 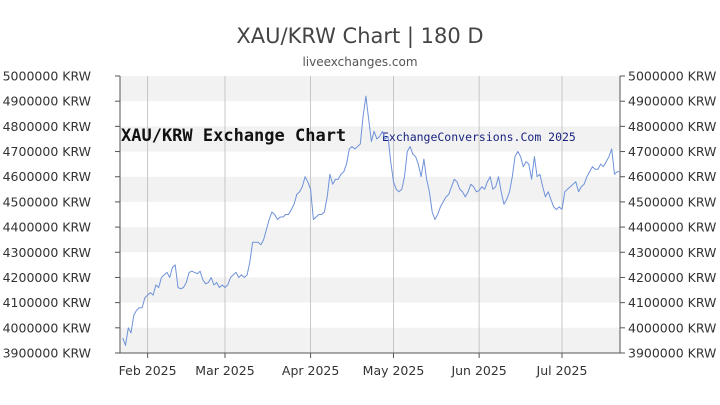 What do you see at coordinates (233, 136) in the screenshot?
I see `chart-label-watermark: XAU/KRW Exchange Chart` at bounding box center [233, 136].